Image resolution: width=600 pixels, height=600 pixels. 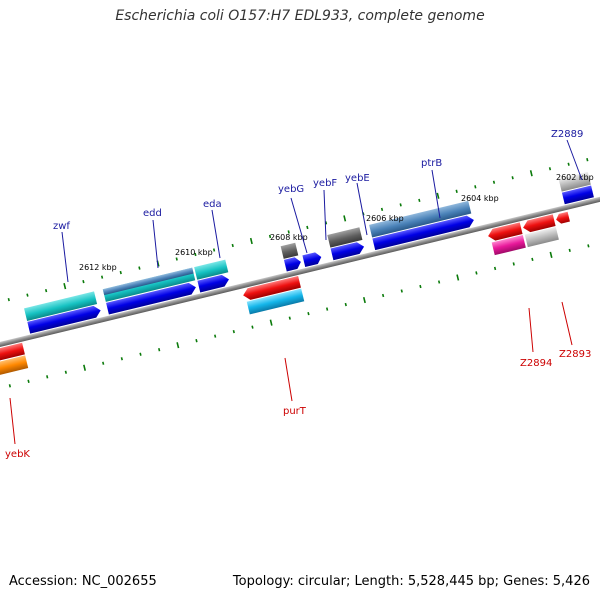 I want to click on gene-Z2889, so click(x=574, y=181).